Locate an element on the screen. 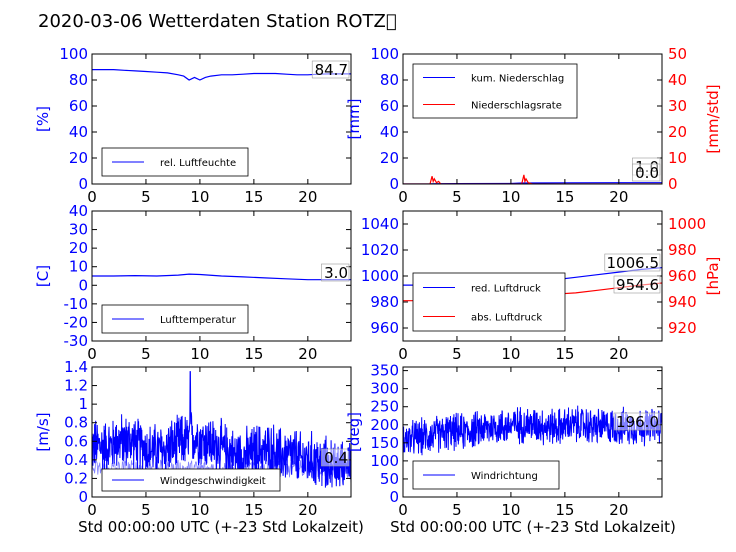 The height and width of the screenshot is (552, 736). y-axis-label: [%] is located at coordinates (43, 119).